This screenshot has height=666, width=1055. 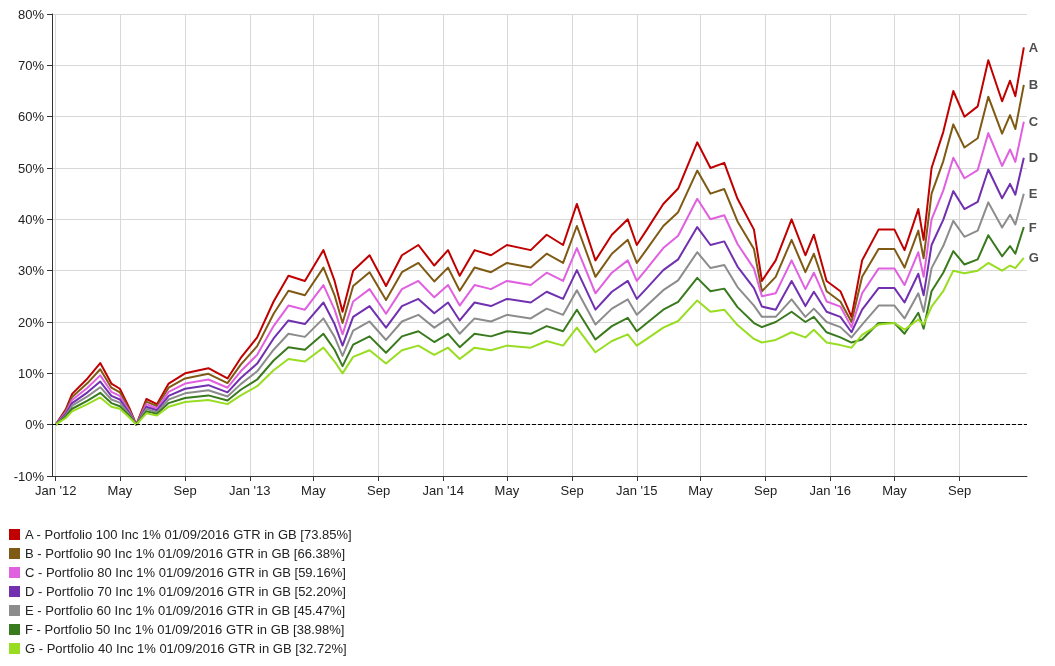 I want to click on x-tick-label: Jan '13, so click(x=250, y=490).